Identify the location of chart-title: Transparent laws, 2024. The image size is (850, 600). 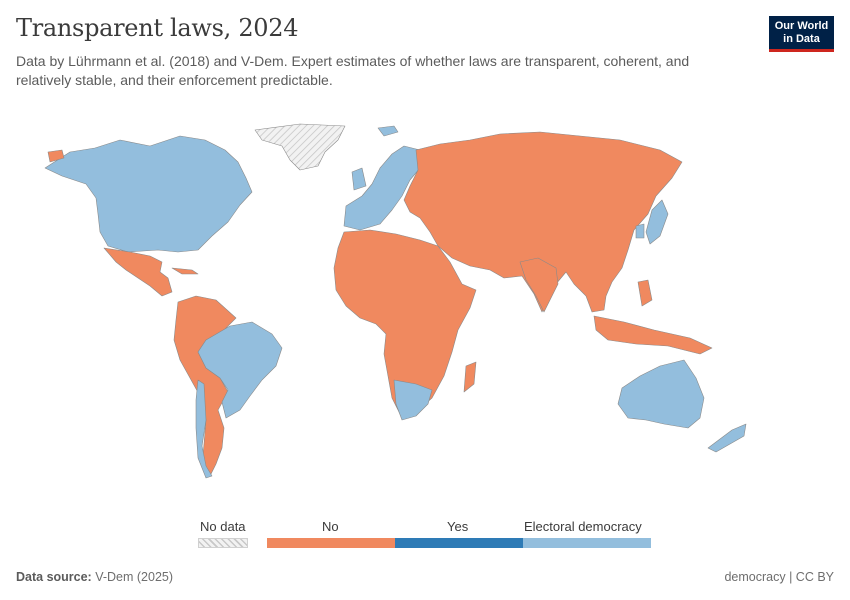
(157, 28).